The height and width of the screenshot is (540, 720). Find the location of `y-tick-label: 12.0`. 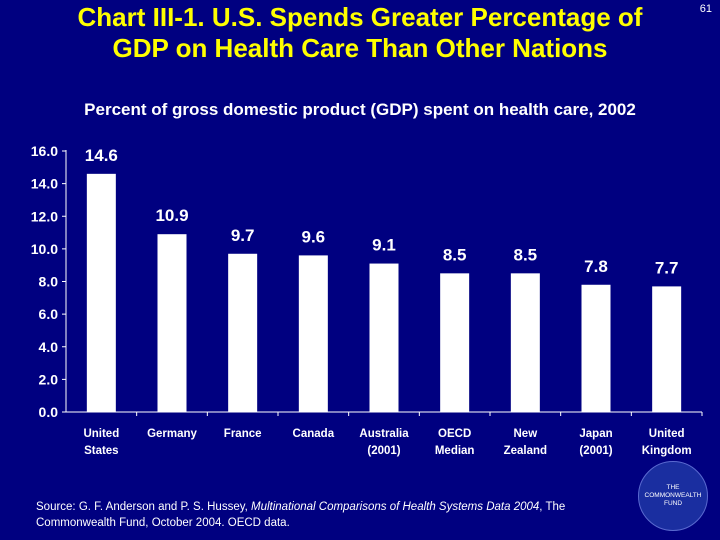

y-tick-label: 12.0 is located at coordinates (44, 216).